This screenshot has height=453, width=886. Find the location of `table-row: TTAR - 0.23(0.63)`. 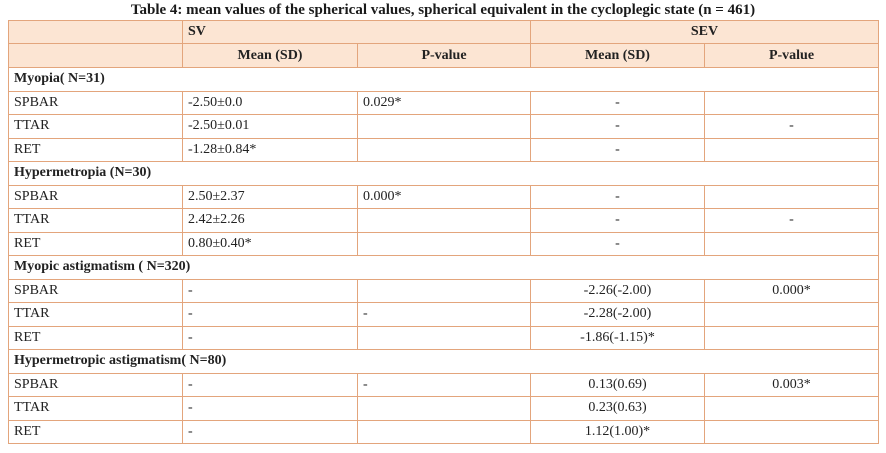

table-row: TTAR - 0.23(0.63) is located at coordinates (444, 408).